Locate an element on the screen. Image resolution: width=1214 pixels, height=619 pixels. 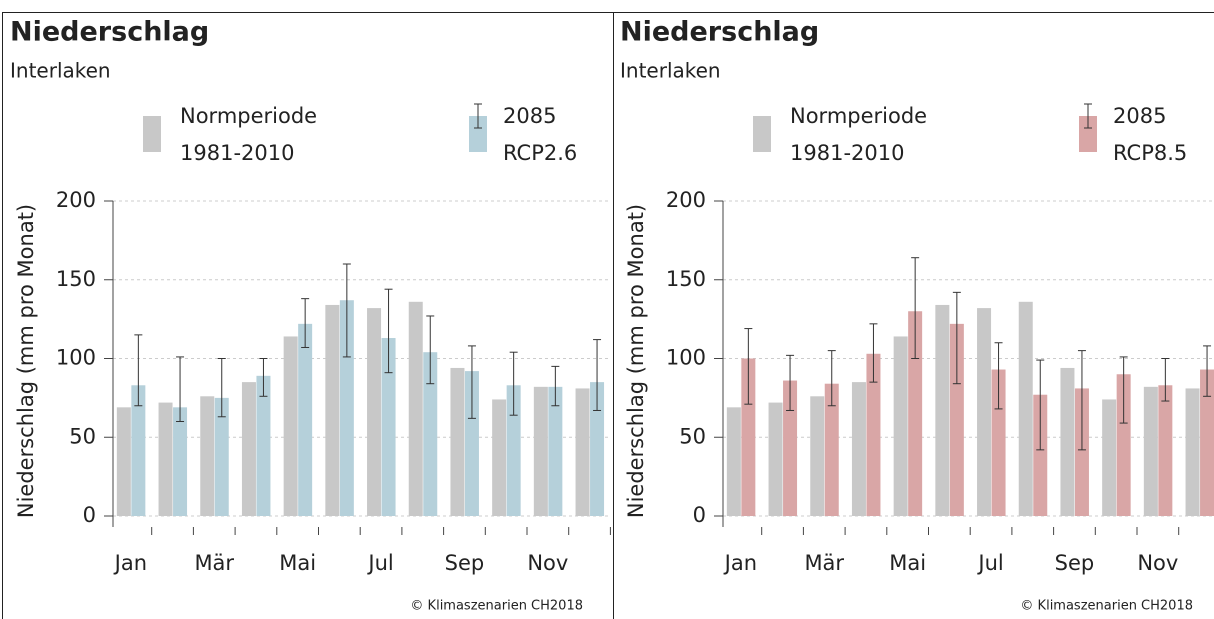
legend-label: Normperiode is located at coordinates (248, 116).